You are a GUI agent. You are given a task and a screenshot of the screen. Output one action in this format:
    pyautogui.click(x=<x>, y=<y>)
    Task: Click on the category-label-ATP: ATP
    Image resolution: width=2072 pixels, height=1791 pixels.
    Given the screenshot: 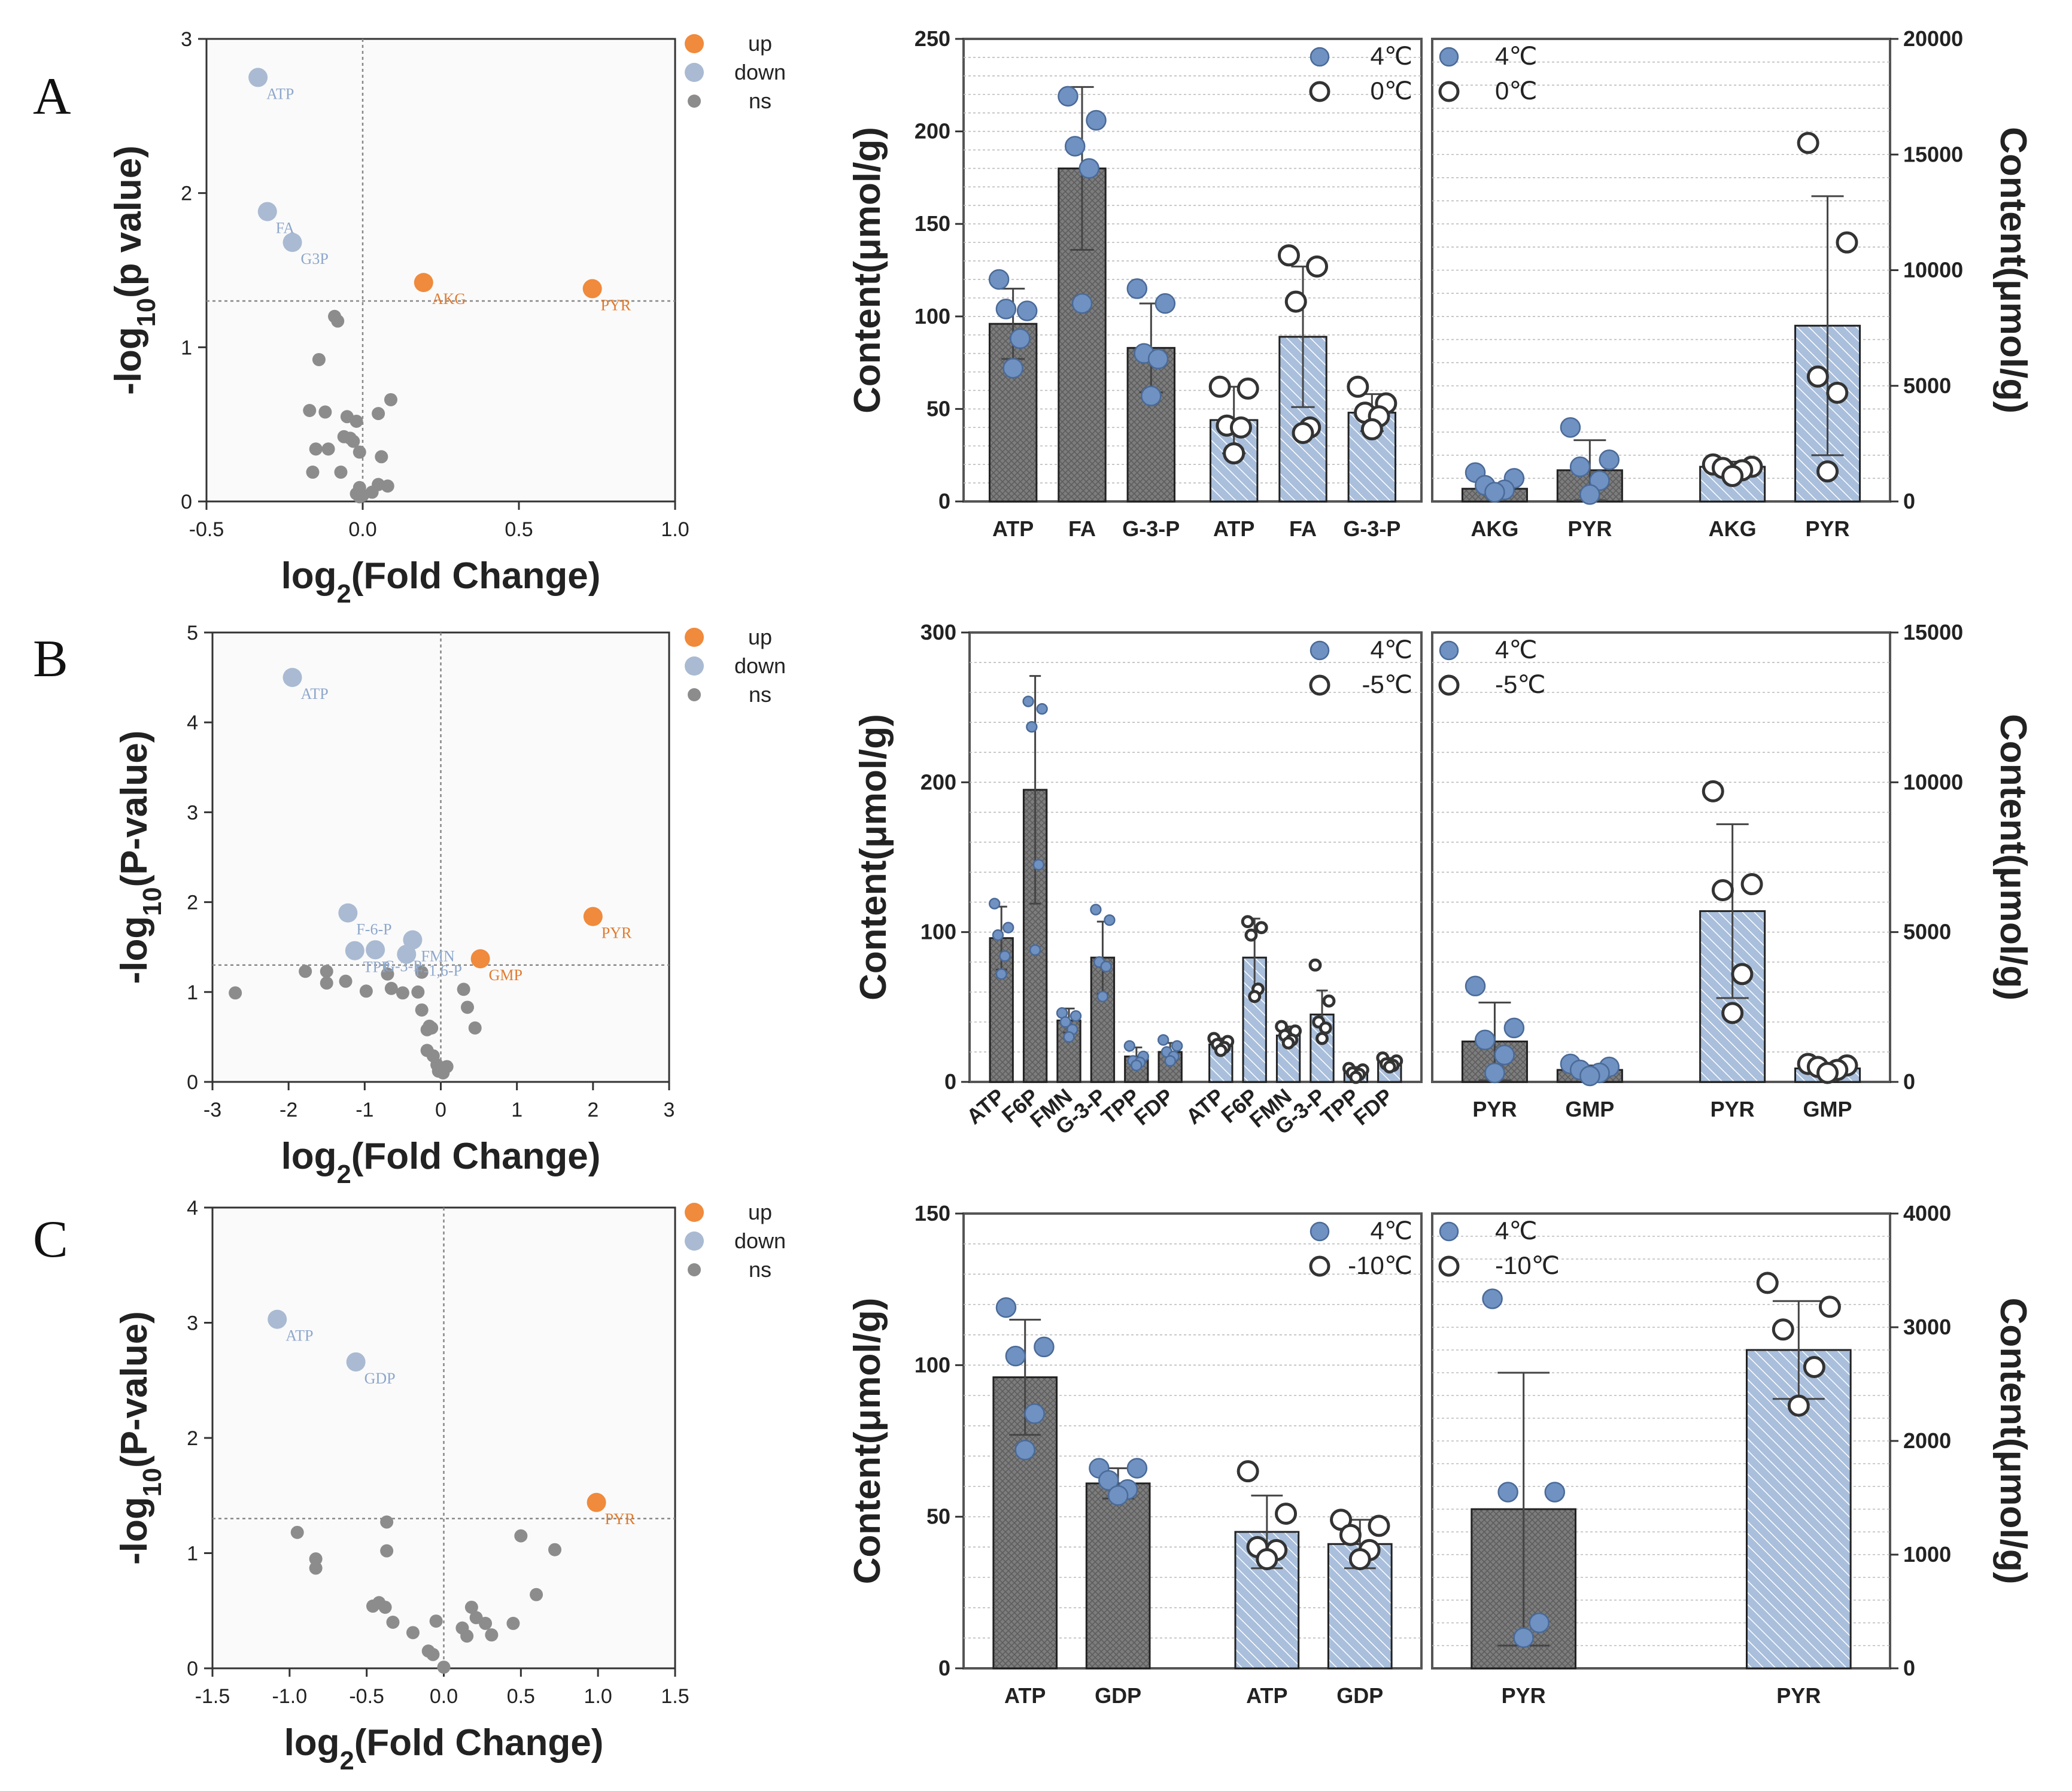 What is the action you would take?
    pyautogui.click(x=1013, y=528)
    